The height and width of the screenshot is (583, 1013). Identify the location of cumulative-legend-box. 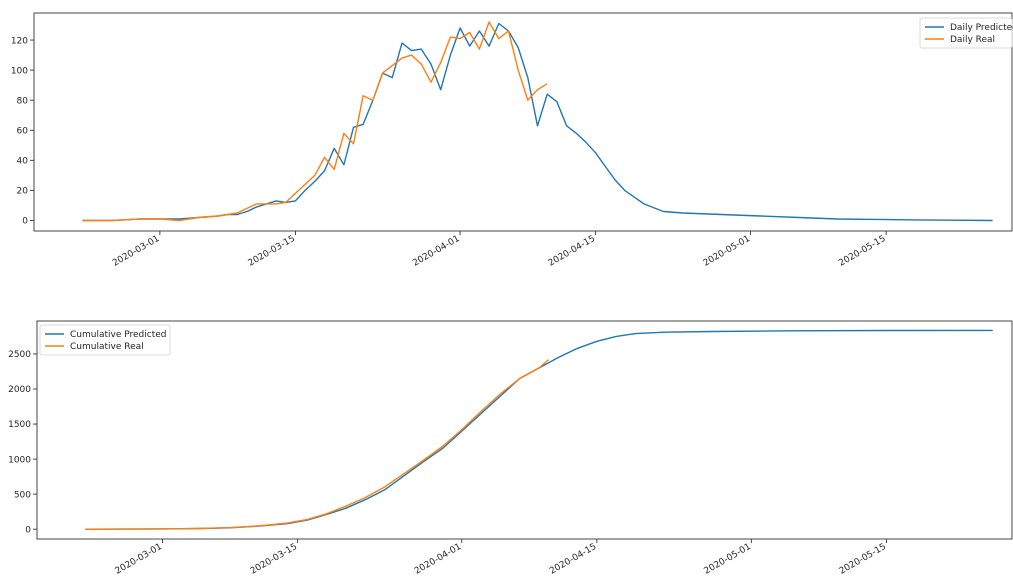
(105, 340).